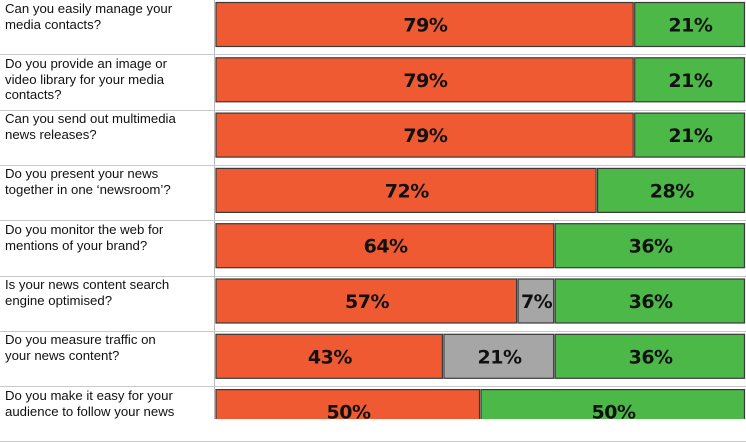  I want to click on question-label-line: Can you easily manage your, so click(89, 8).